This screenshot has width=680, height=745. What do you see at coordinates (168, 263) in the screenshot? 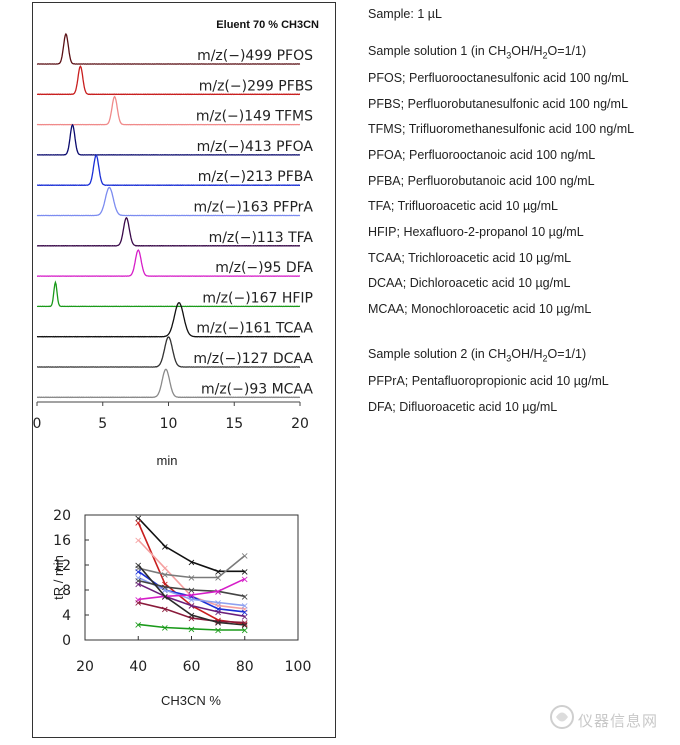
I see `trace-m-z-95-dfa` at bounding box center [168, 263].